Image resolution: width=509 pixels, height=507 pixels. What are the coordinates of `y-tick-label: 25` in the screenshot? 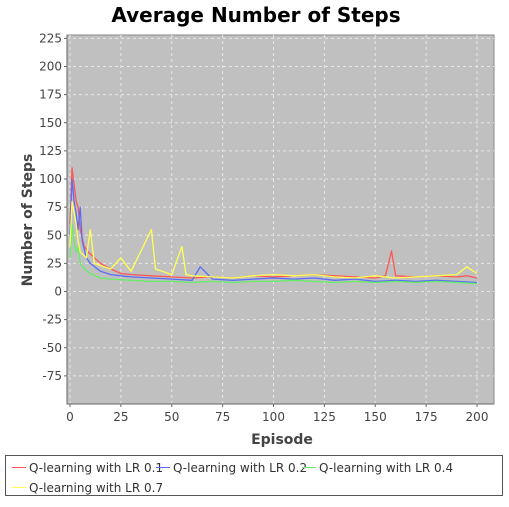 It's located at (54, 263).